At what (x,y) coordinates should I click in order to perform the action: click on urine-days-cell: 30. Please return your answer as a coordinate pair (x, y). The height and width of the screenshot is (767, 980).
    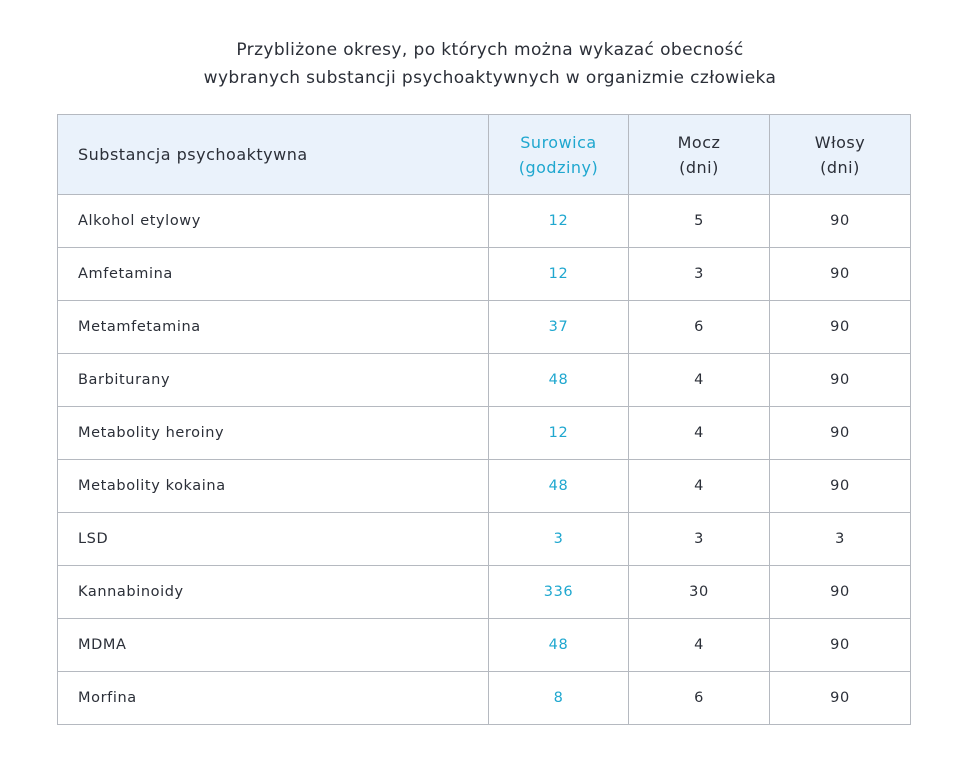
    Looking at the image, I should click on (699, 592).